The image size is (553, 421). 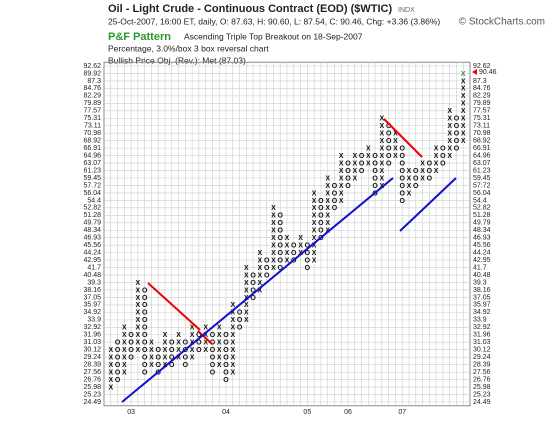 What do you see at coordinates (480, 200) in the screenshot?
I see `y-tick-label-right: 54.4` at bounding box center [480, 200].